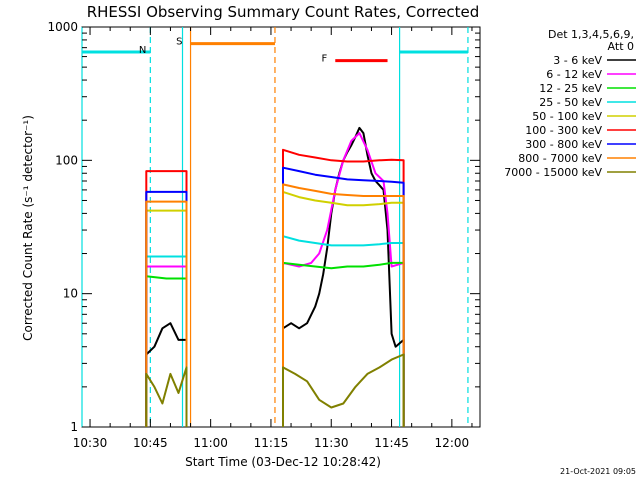  Describe the element at coordinates (210, 443) in the screenshot. I see `x-tick-label-2: 11:00` at that location.